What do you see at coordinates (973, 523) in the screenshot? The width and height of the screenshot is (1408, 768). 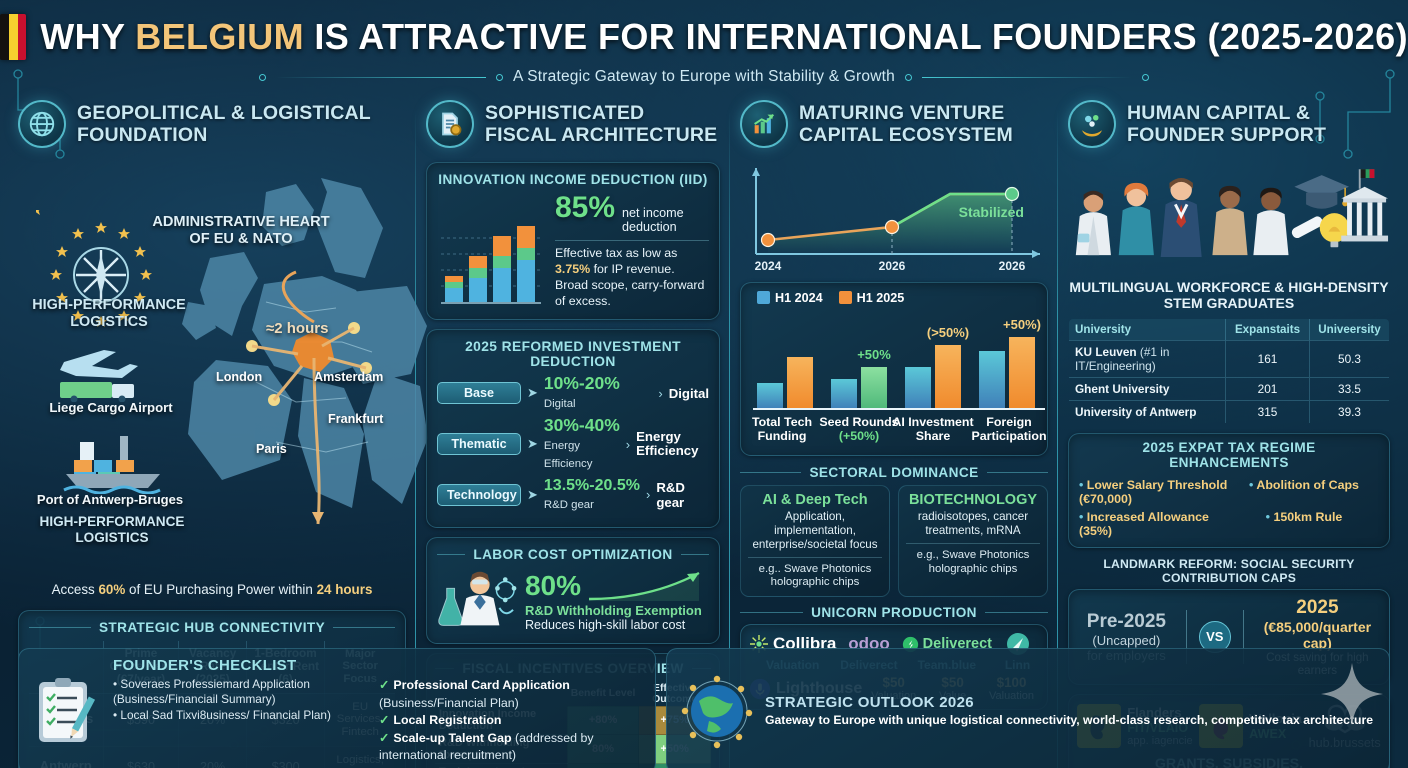 I see `sector-desc: radioisotopes, cancer treatments, mRNA` at bounding box center [973, 523].